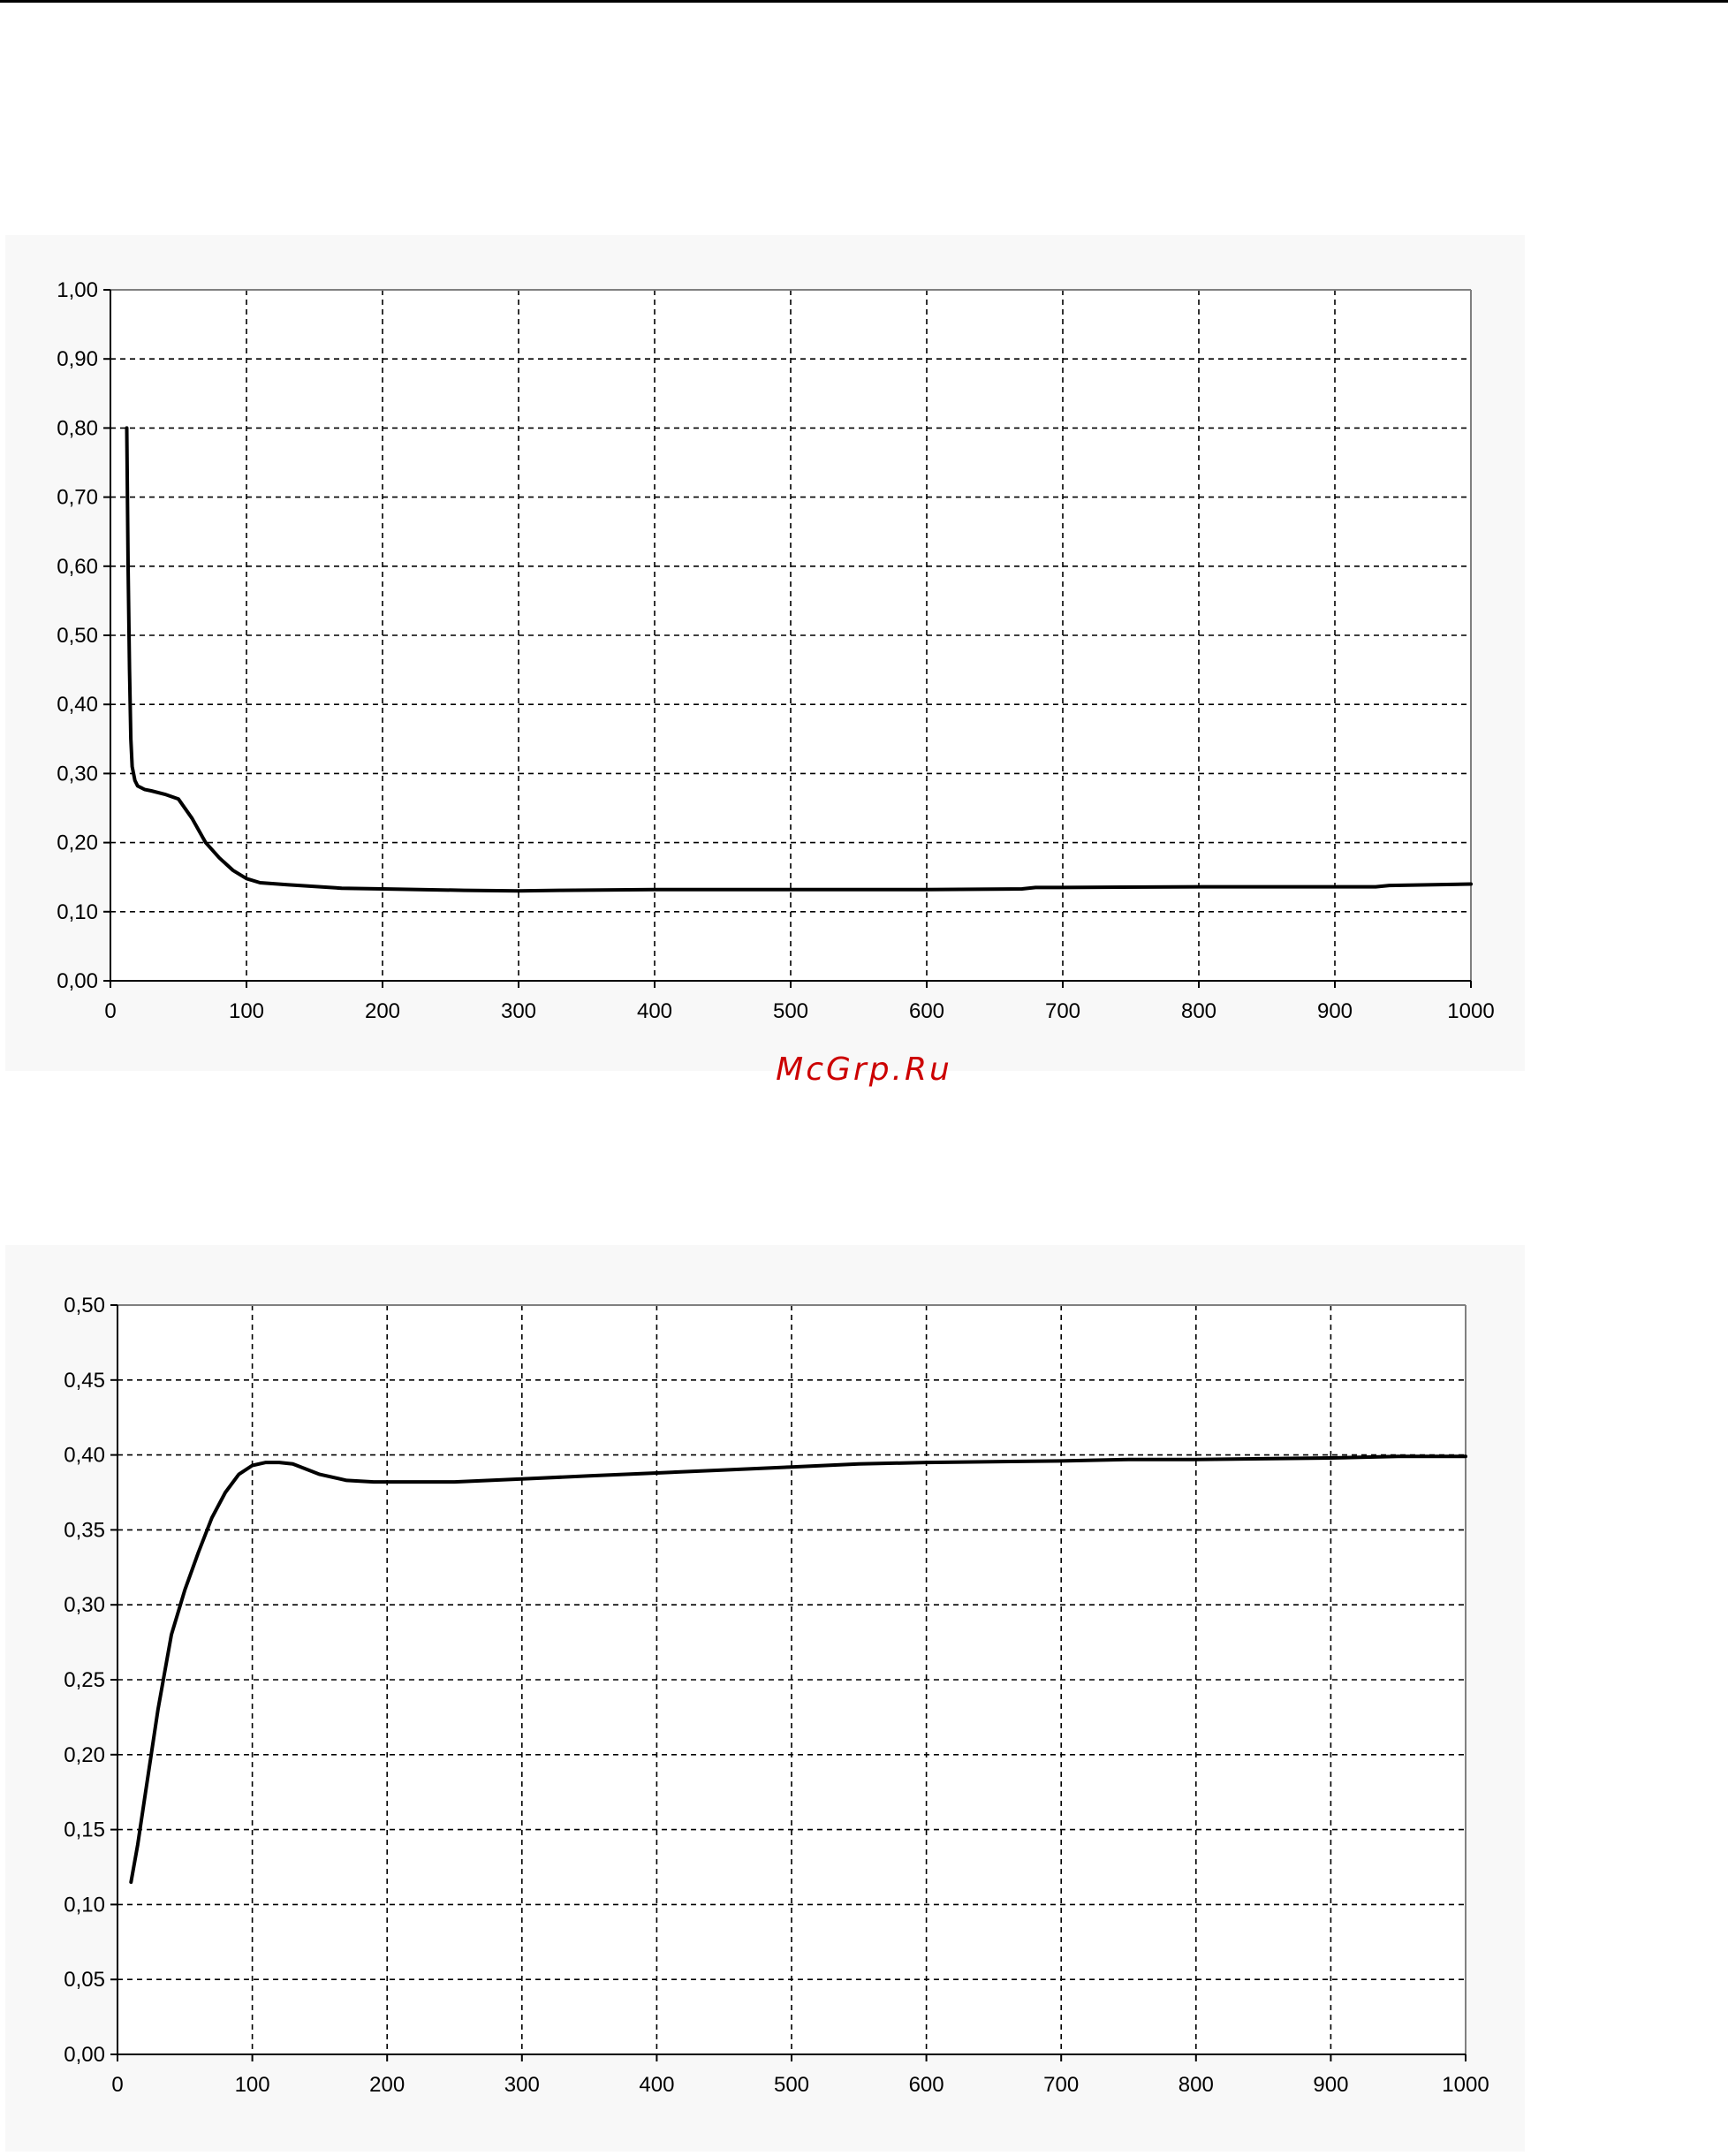 The image size is (1728, 2156). Describe the element at coordinates (656, 2085) in the screenshot. I see `chart-2-x-tick-label: 400` at that location.